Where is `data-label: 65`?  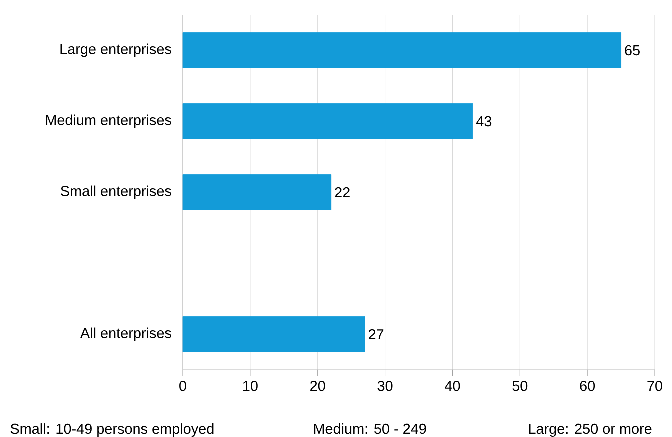 data-label: 65 is located at coordinates (632, 50).